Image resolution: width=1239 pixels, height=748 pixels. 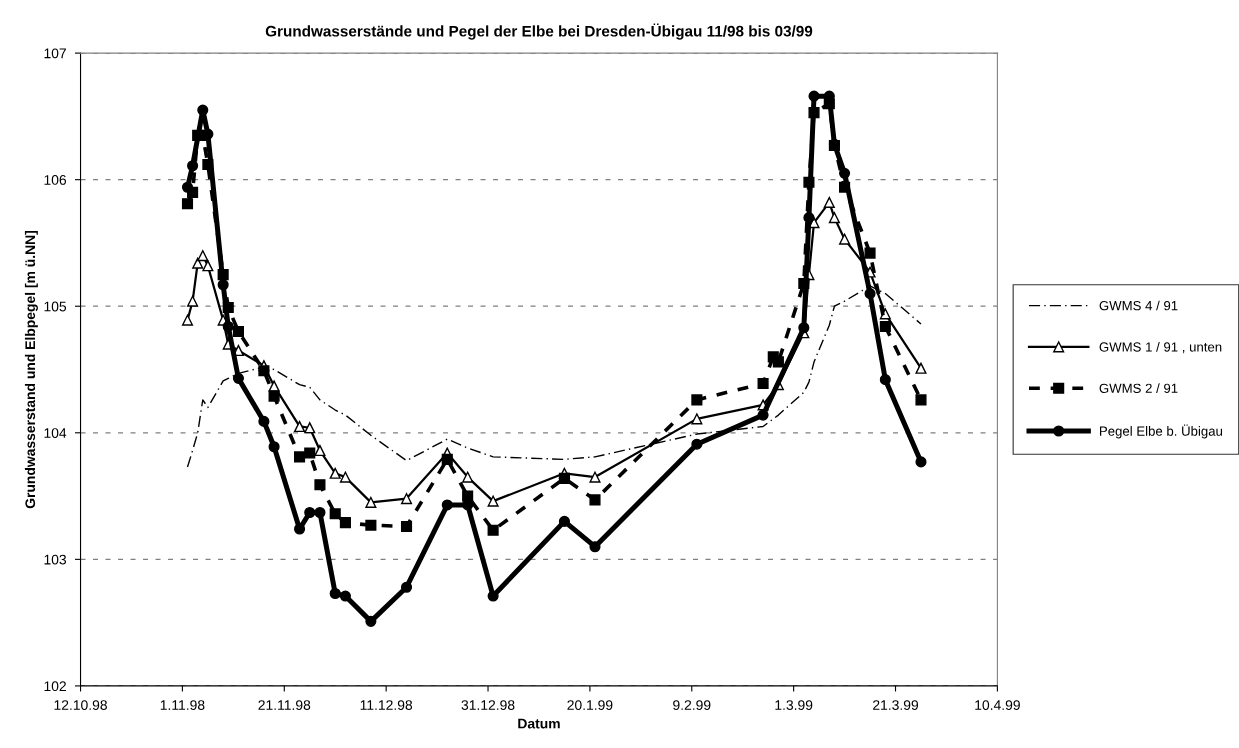 I want to click on legend-label: GWMS 4 / 91, so click(x=1138, y=305).